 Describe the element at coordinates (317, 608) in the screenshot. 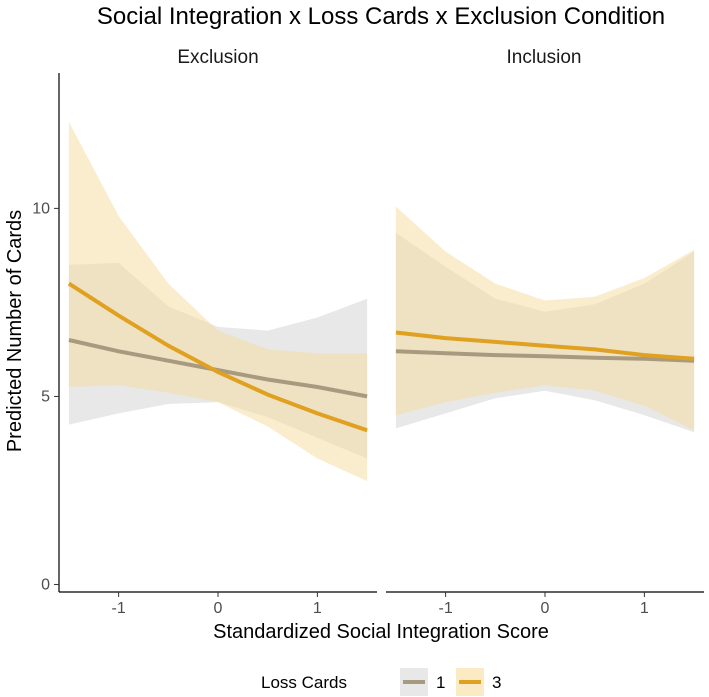

I see `x-tick-label-exclusion: 1` at that location.